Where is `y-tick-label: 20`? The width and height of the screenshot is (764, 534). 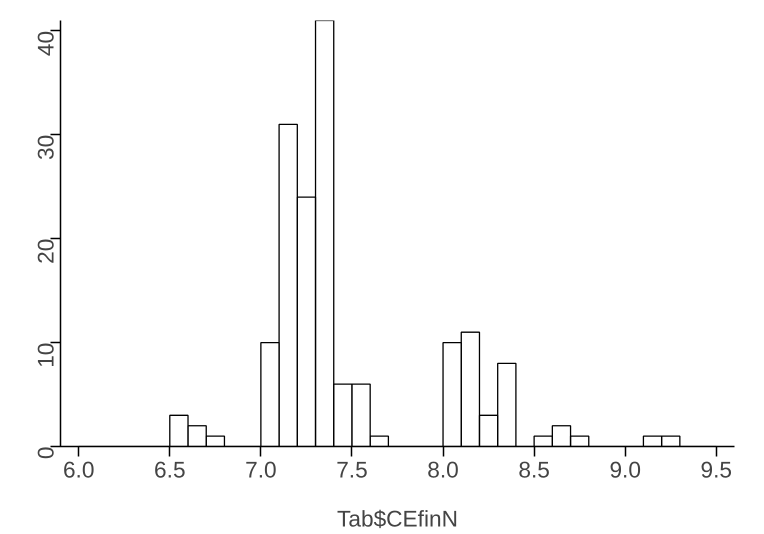
y-tick-label: 20 is located at coordinates (45, 251).